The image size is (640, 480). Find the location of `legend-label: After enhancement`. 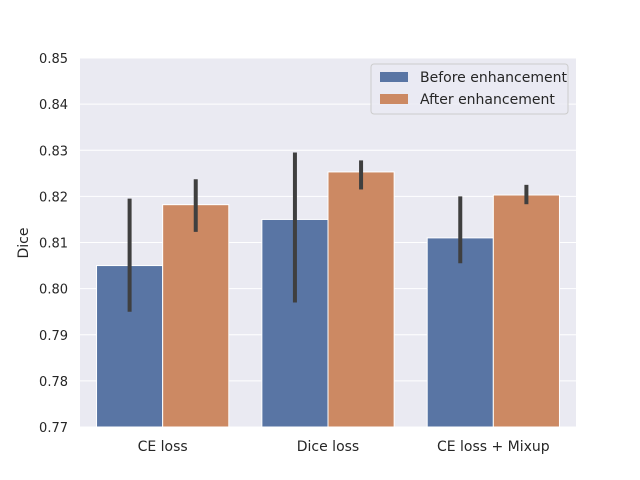

legend-label: After enhancement is located at coordinates (487, 100).